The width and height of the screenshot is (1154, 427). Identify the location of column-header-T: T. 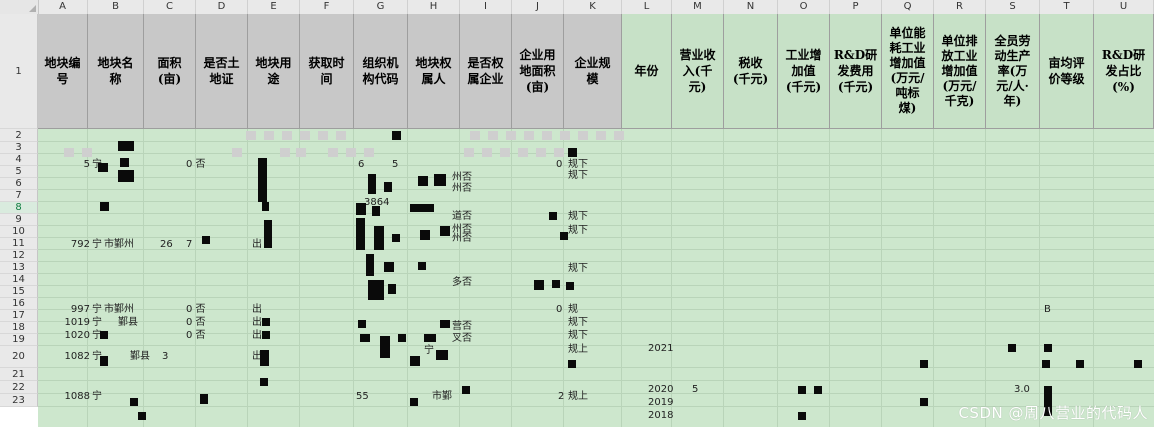
(1067, 7).